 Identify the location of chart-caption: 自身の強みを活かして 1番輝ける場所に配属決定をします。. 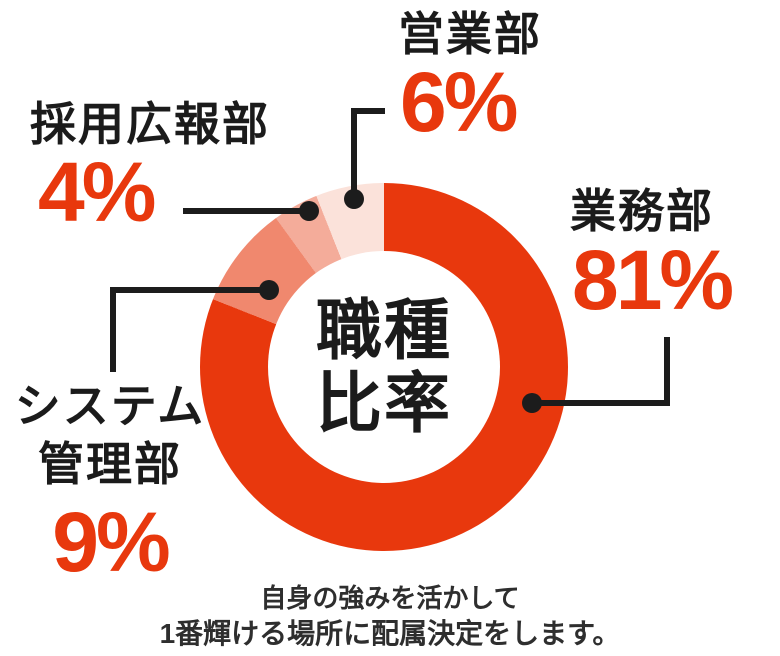
(390, 616).